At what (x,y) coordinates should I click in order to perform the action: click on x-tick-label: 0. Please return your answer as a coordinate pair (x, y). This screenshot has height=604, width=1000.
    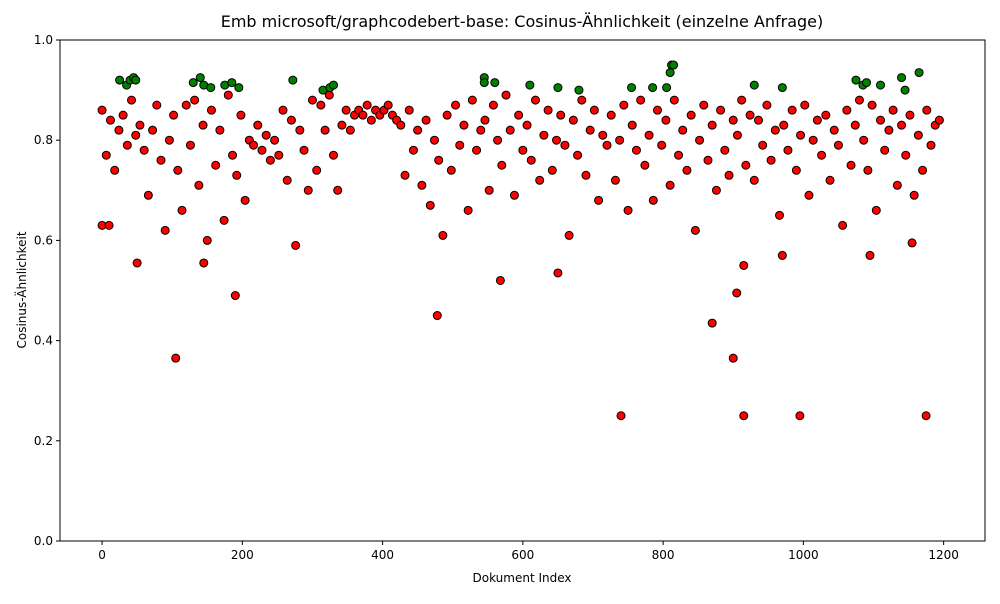
    Looking at the image, I should click on (102, 555).